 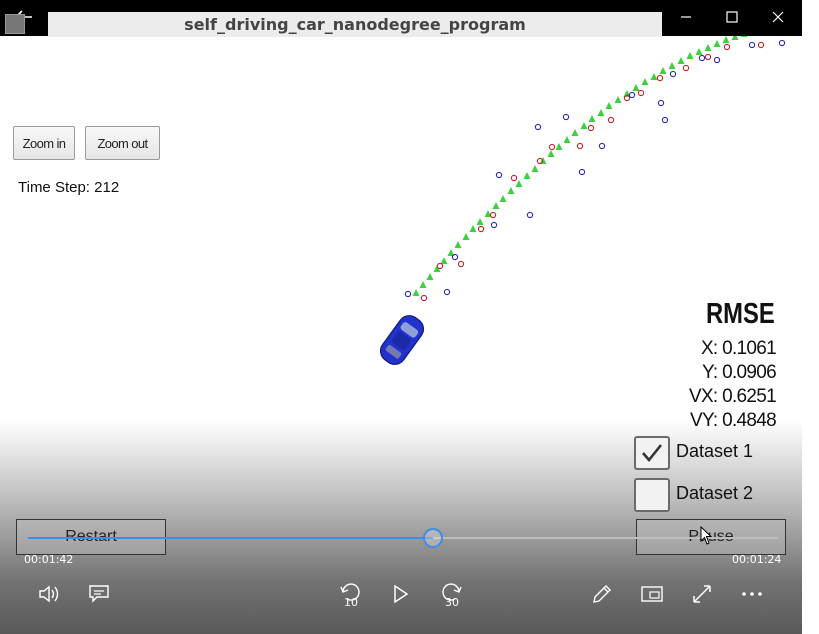 I want to click on minimize-button, so click(x=686, y=17).